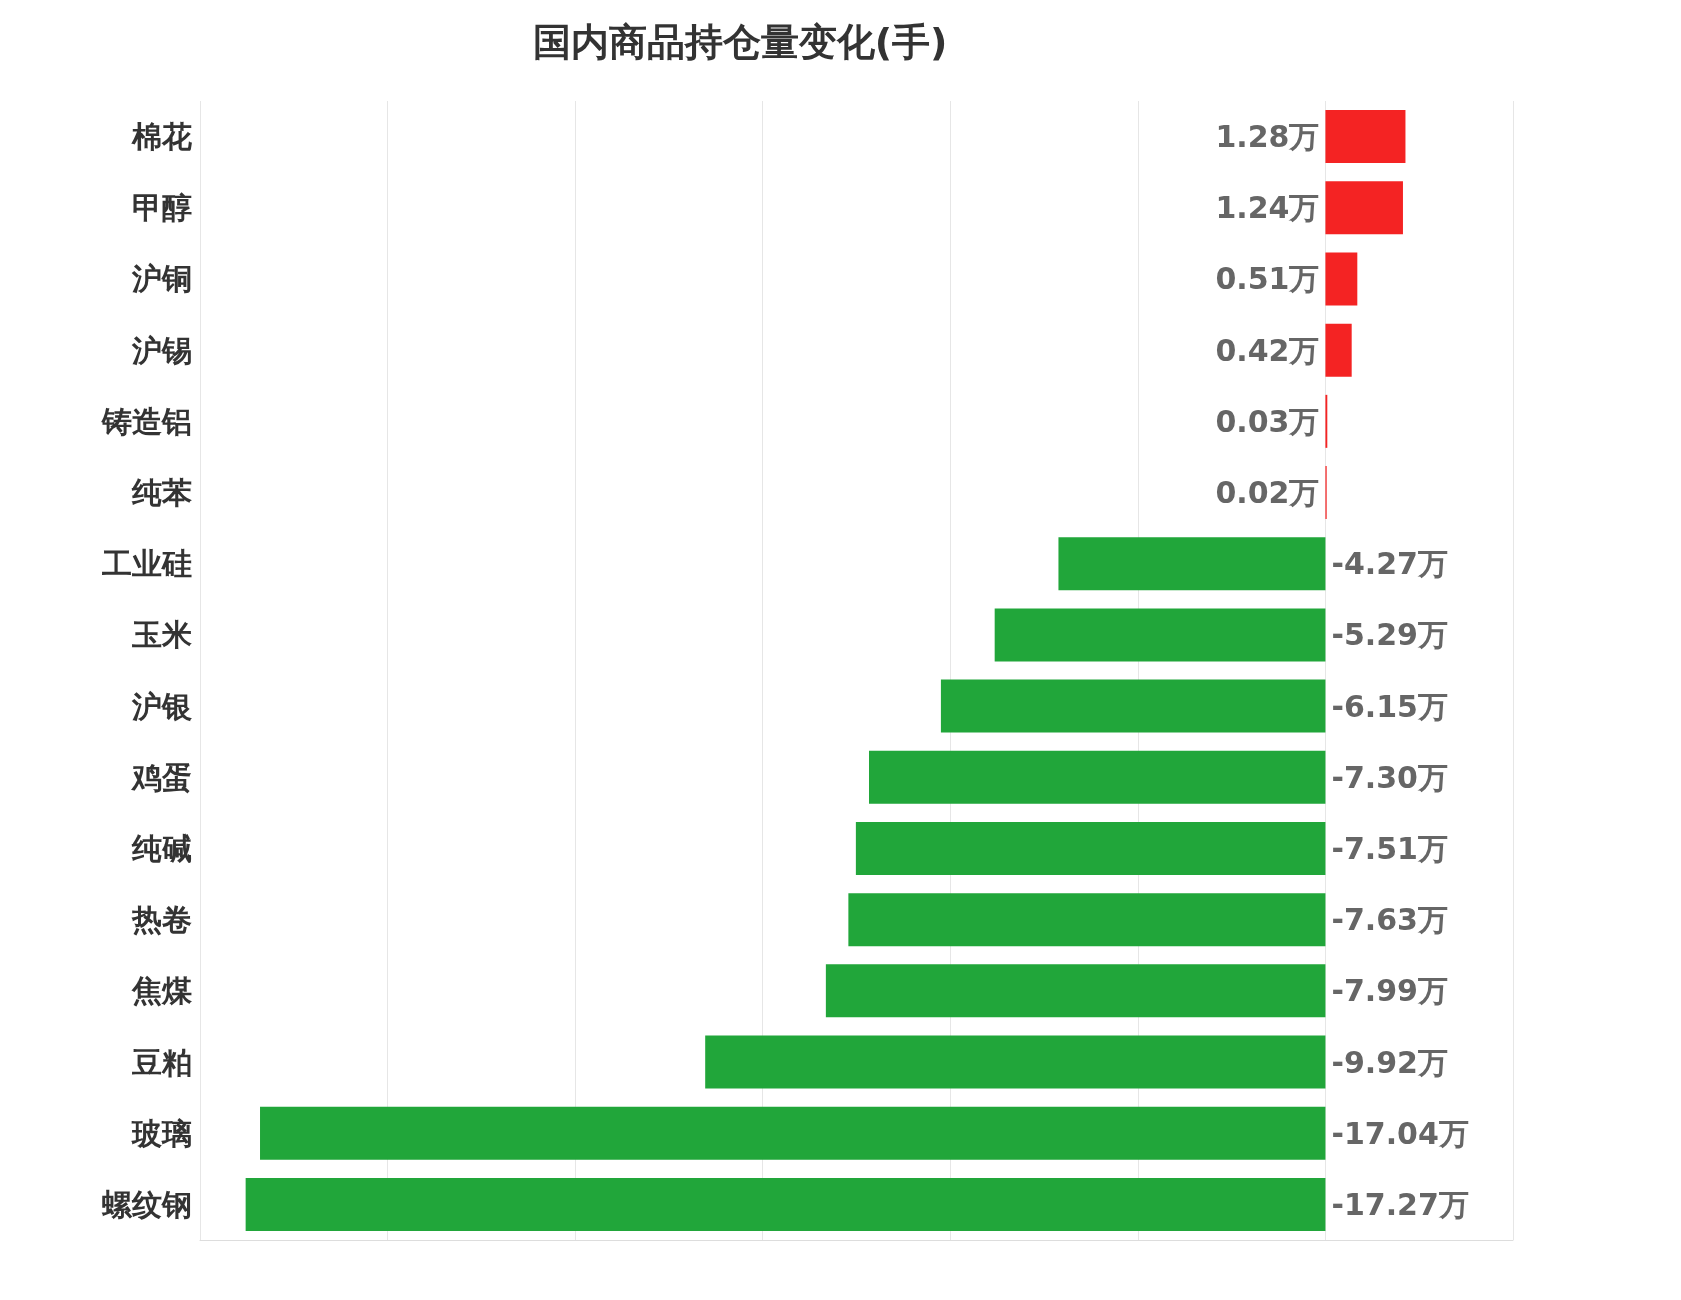 This screenshot has height=1300, width=1681. I want to click on data-label: -5.29万, so click(1389, 635).